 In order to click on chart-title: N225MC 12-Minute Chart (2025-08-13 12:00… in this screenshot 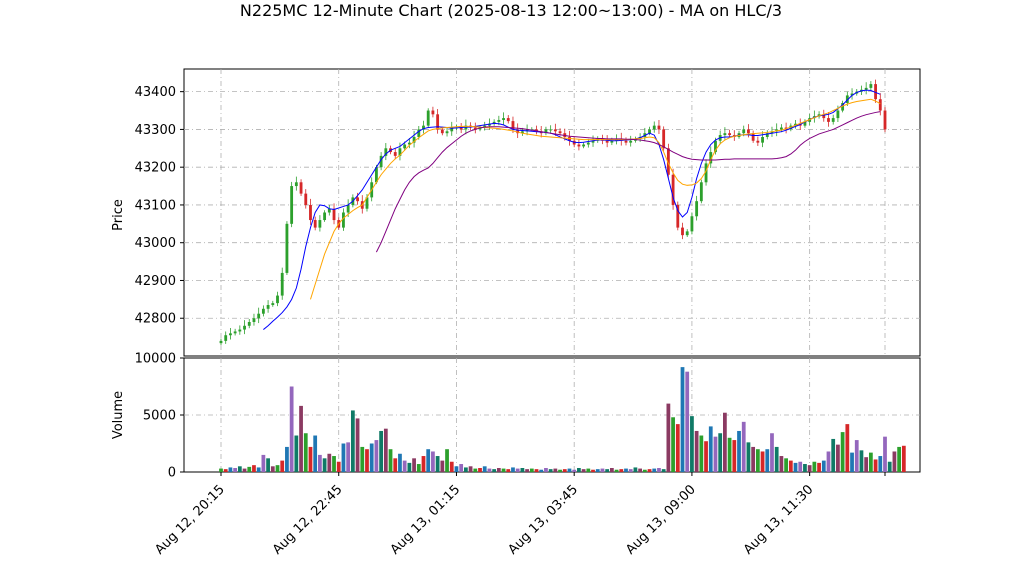, I will do `click(511, 10)`.